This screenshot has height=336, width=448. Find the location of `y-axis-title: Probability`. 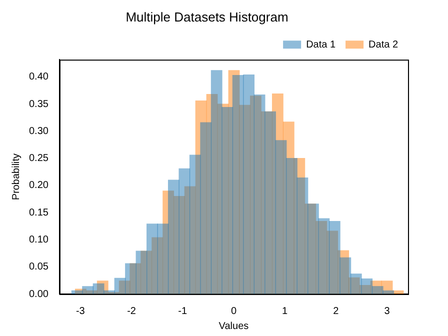

y-axis-title: Probability is located at coordinates (16, 176).